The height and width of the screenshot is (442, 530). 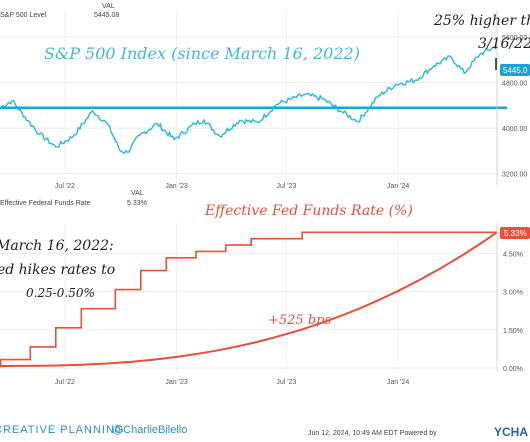 What do you see at coordinates (23, 15) in the screenshot?
I see `top-legend-series: S&P 500 Level` at bounding box center [23, 15].